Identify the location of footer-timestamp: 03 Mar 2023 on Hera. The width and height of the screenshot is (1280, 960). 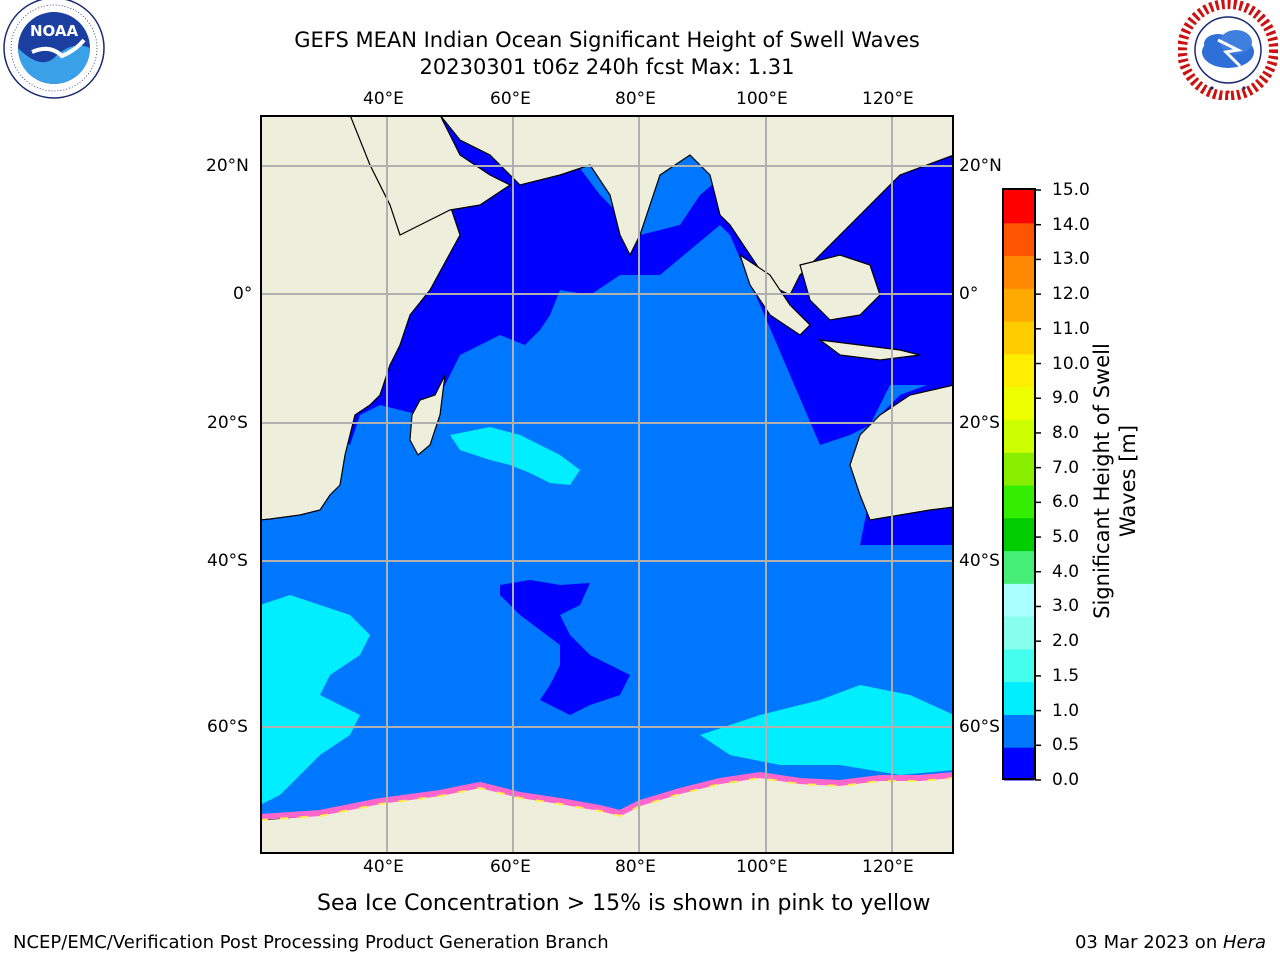
(1170, 943).